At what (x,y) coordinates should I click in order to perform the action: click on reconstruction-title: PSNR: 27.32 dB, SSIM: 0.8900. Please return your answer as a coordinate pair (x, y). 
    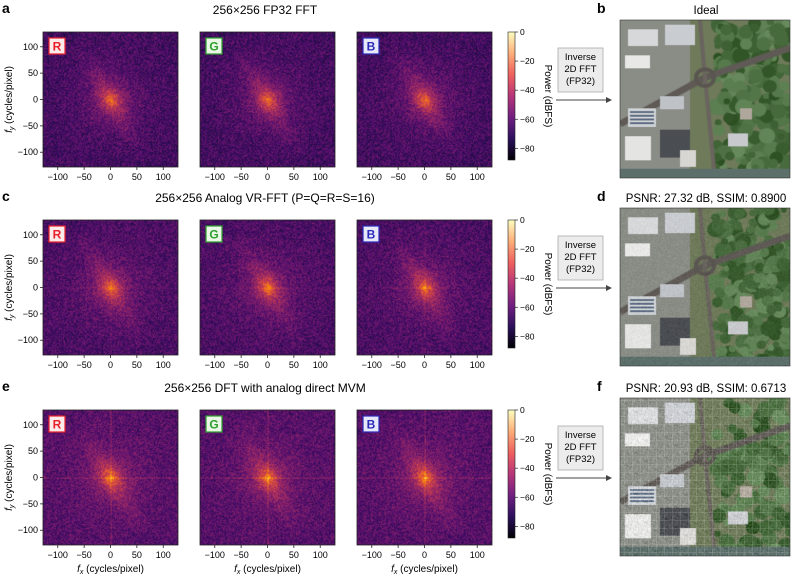
    Looking at the image, I should click on (706, 199).